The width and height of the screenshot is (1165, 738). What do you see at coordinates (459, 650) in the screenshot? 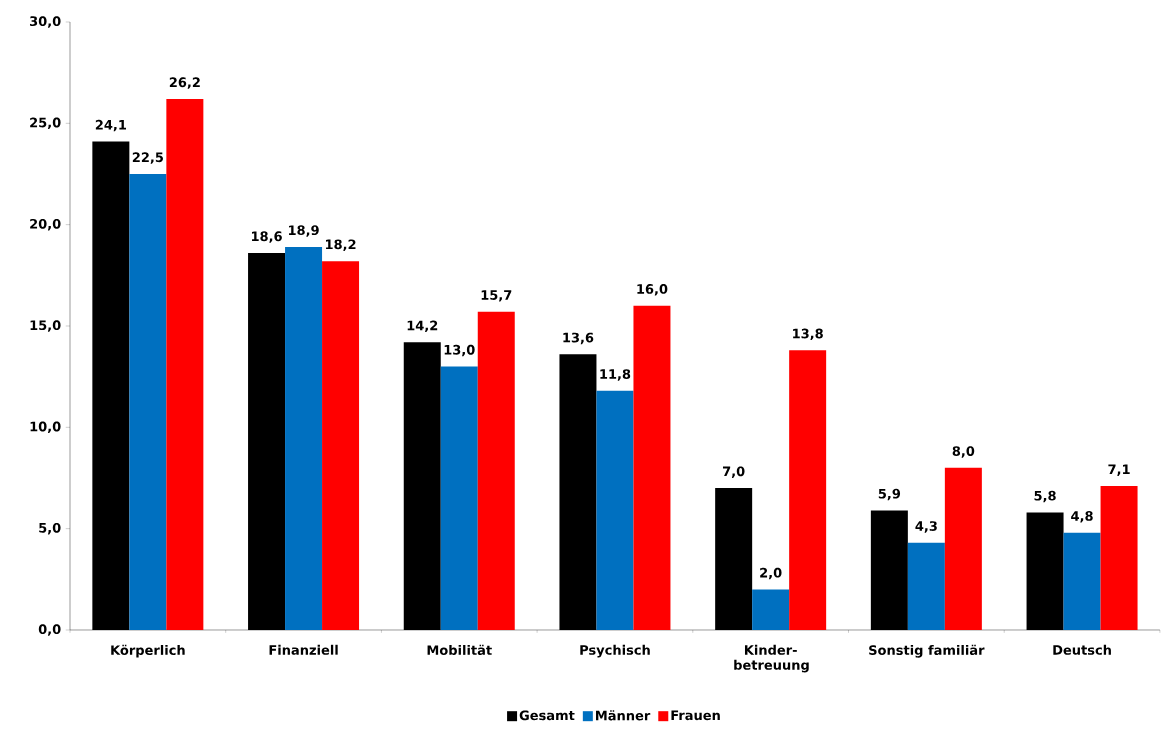
I see `x-tick-label: Mobilität` at bounding box center [459, 650].